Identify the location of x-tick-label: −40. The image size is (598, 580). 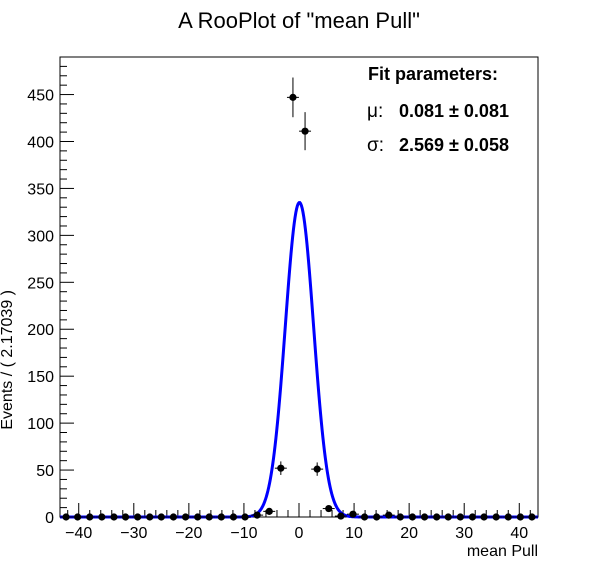
(78, 533).